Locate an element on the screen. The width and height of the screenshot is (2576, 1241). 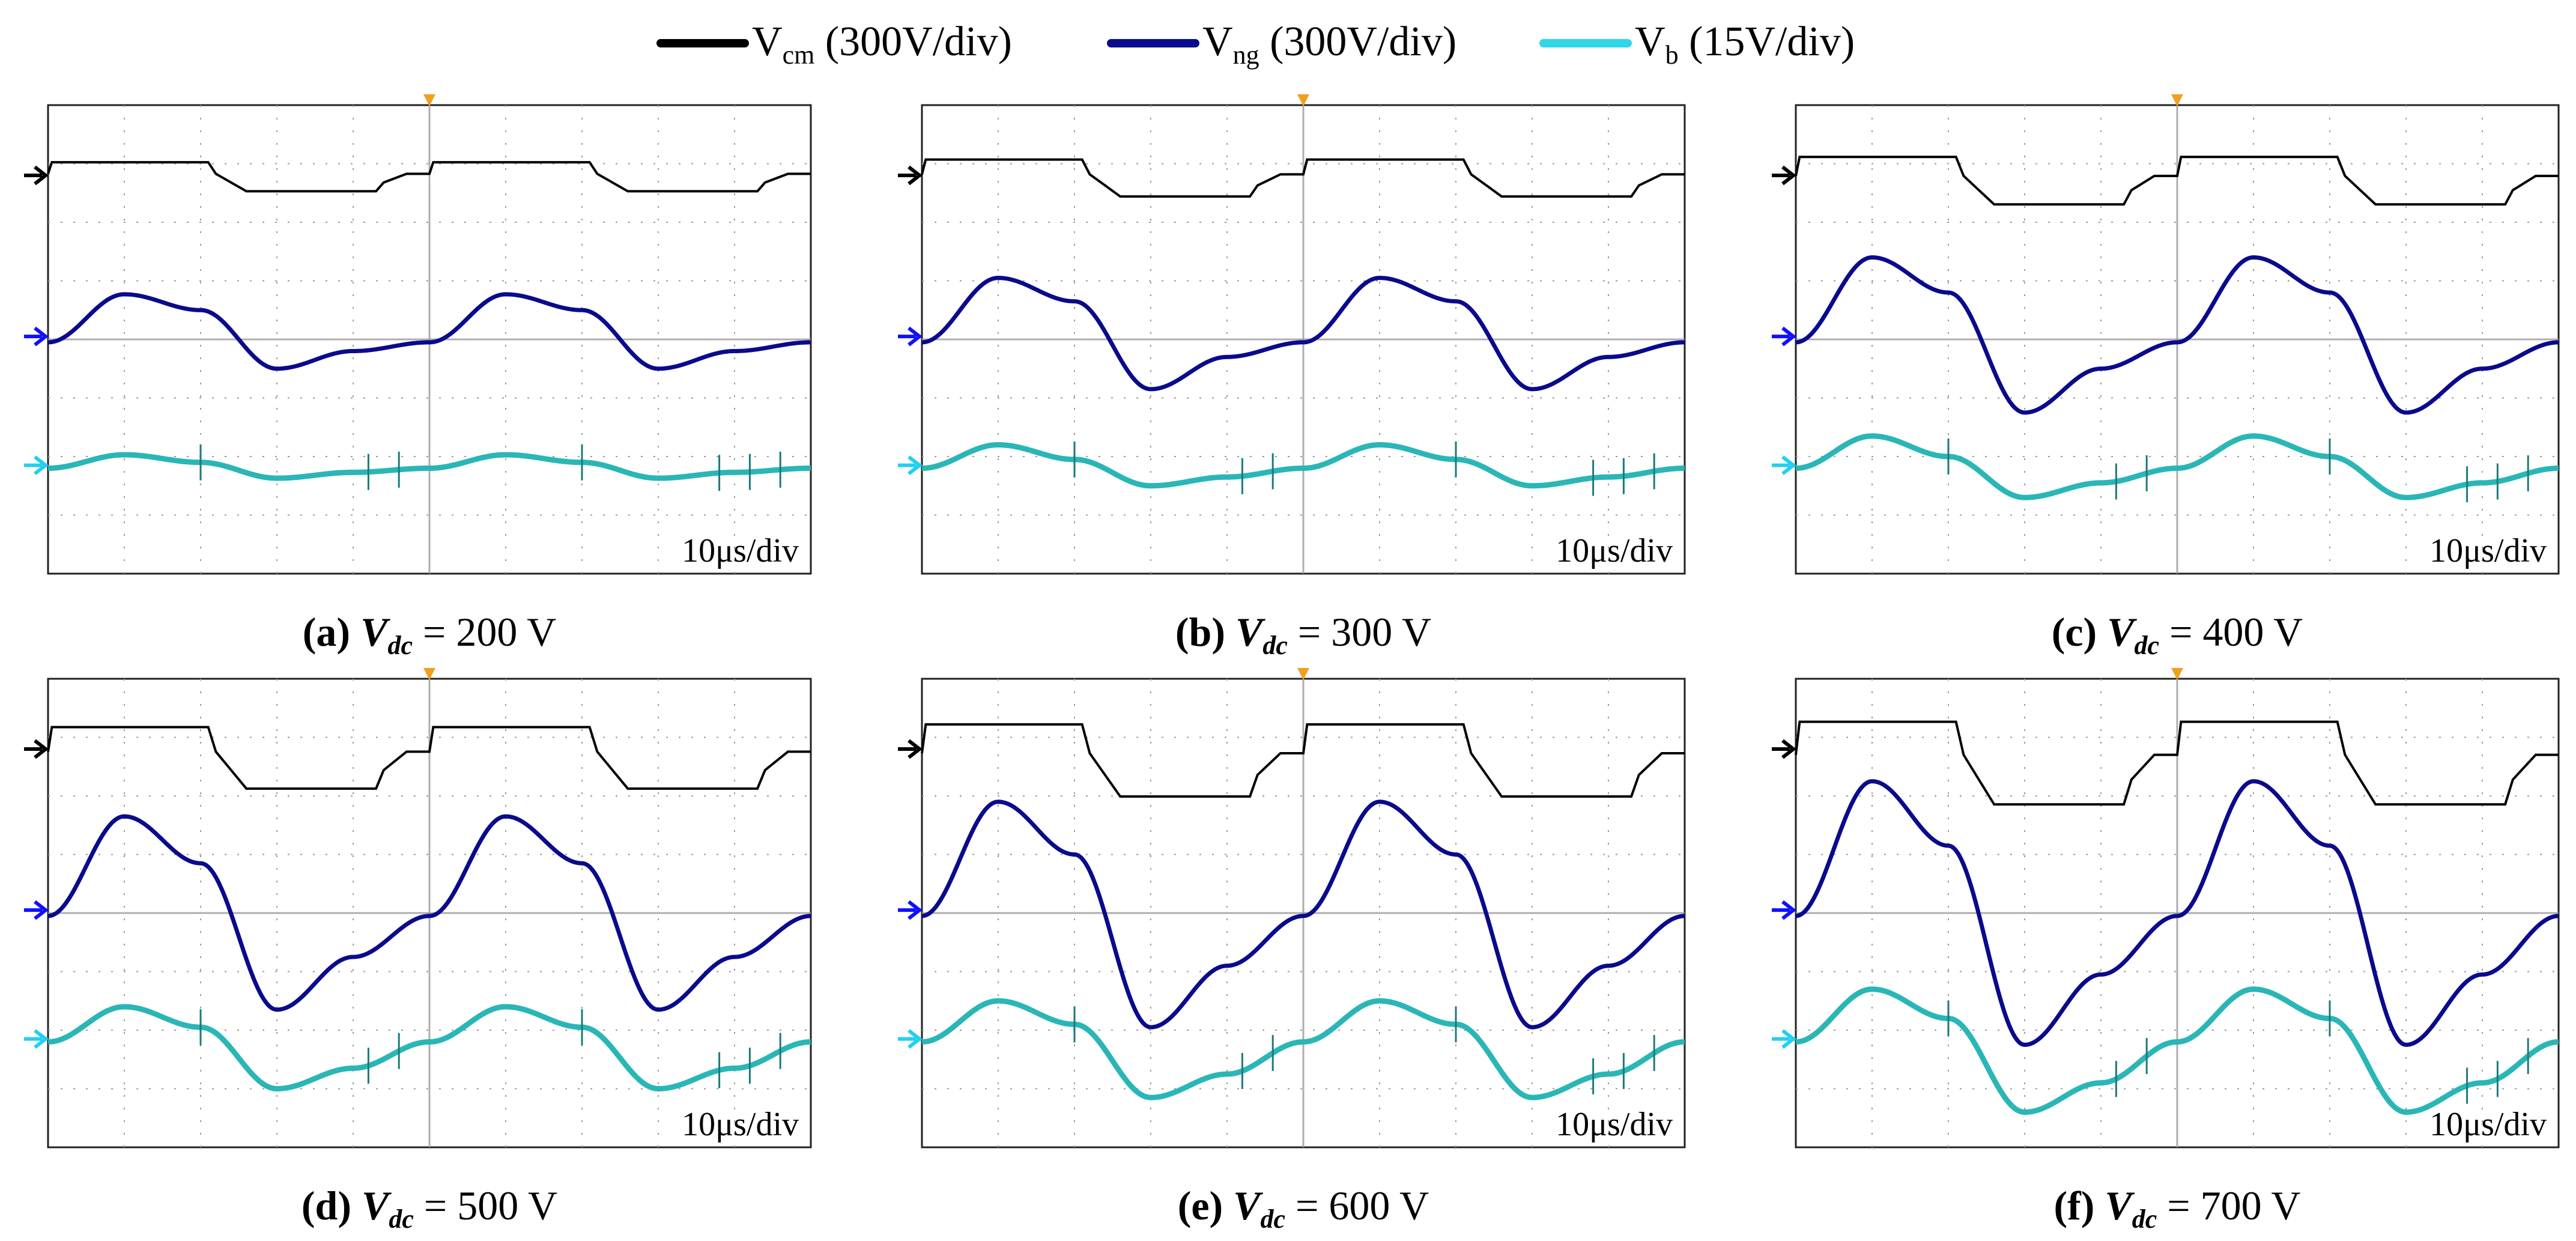
panel-b: 10μs/div (b) Vdc = 300 V is located at coordinates (1292, 377).